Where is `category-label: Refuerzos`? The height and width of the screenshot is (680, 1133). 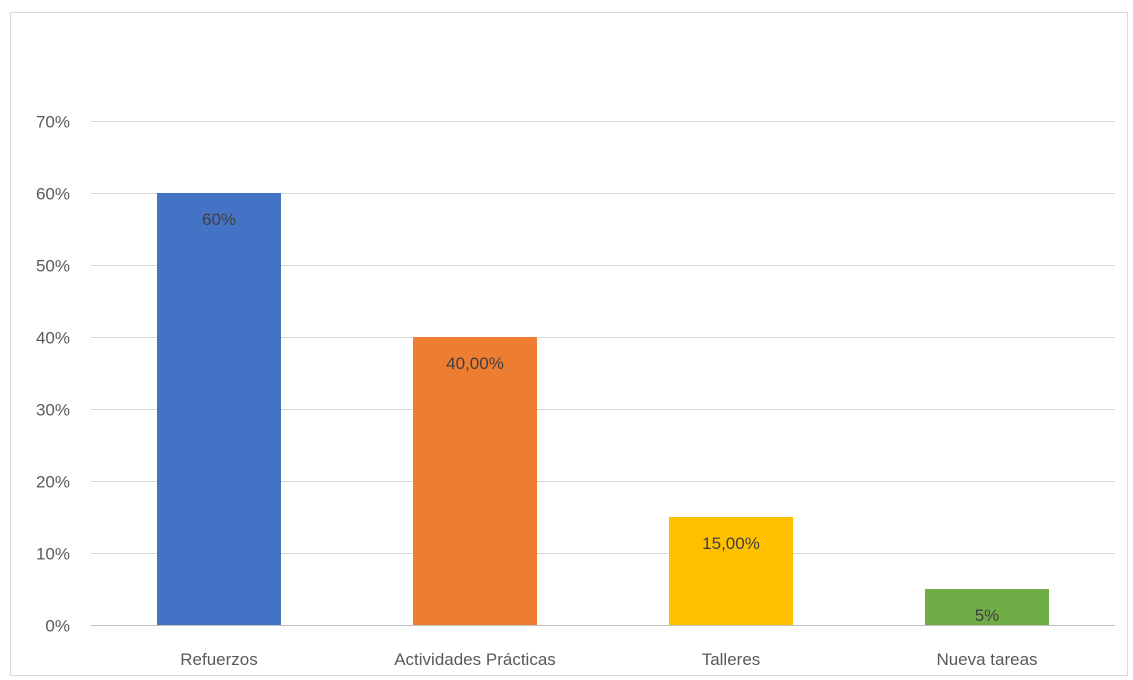 category-label: Refuerzos is located at coordinates (218, 659).